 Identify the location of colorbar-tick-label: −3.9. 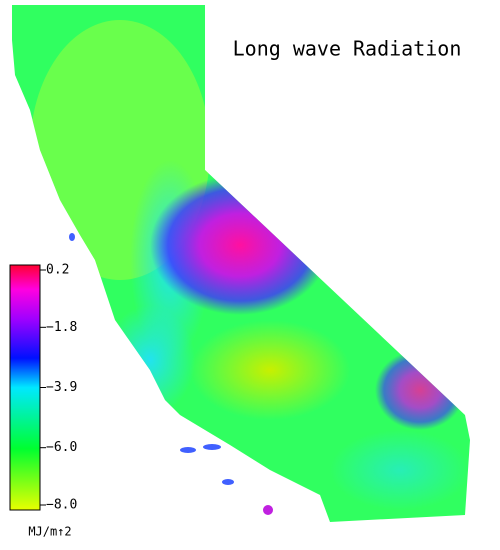
(61, 387).